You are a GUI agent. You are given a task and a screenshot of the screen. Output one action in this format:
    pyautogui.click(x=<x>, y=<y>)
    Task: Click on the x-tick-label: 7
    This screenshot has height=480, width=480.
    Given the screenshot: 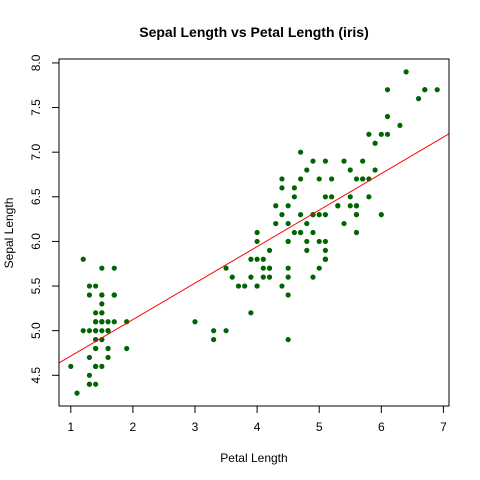 What is the action you would take?
    pyautogui.click(x=443, y=427)
    